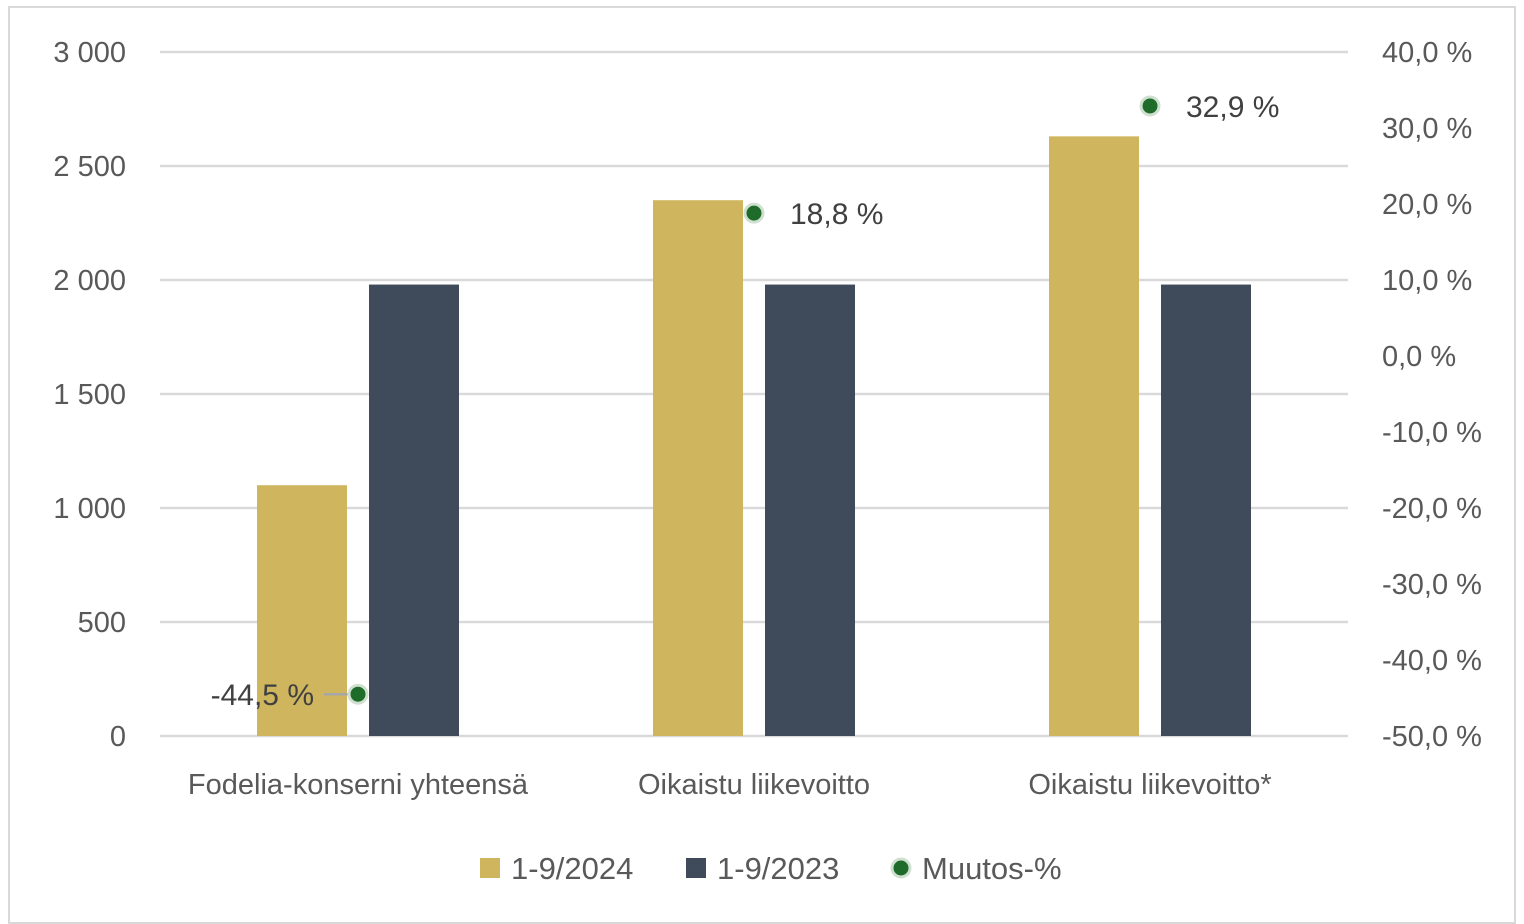 The height and width of the screenshot is (924, 1524). What do you see at coordinates (358, 785) in the screenshot?
I see `x-category-label: Fodelia-konserni yhteensä` at bounding box center [358, 785].